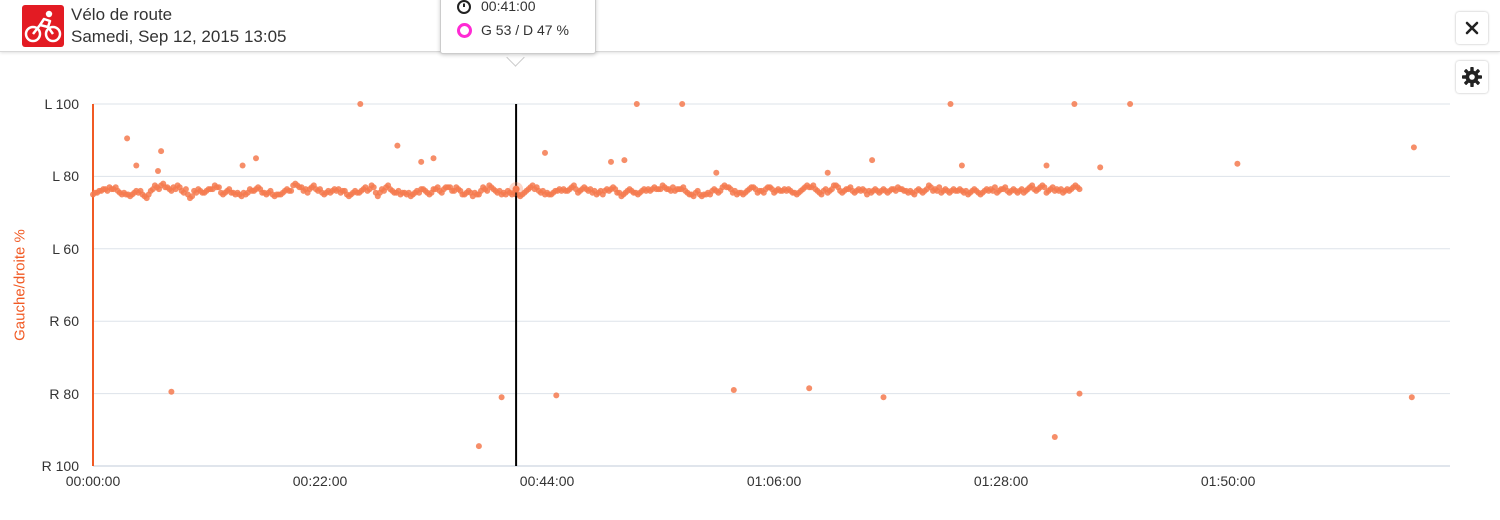  I want to click on stopwatch-icon, so click(464, 7).